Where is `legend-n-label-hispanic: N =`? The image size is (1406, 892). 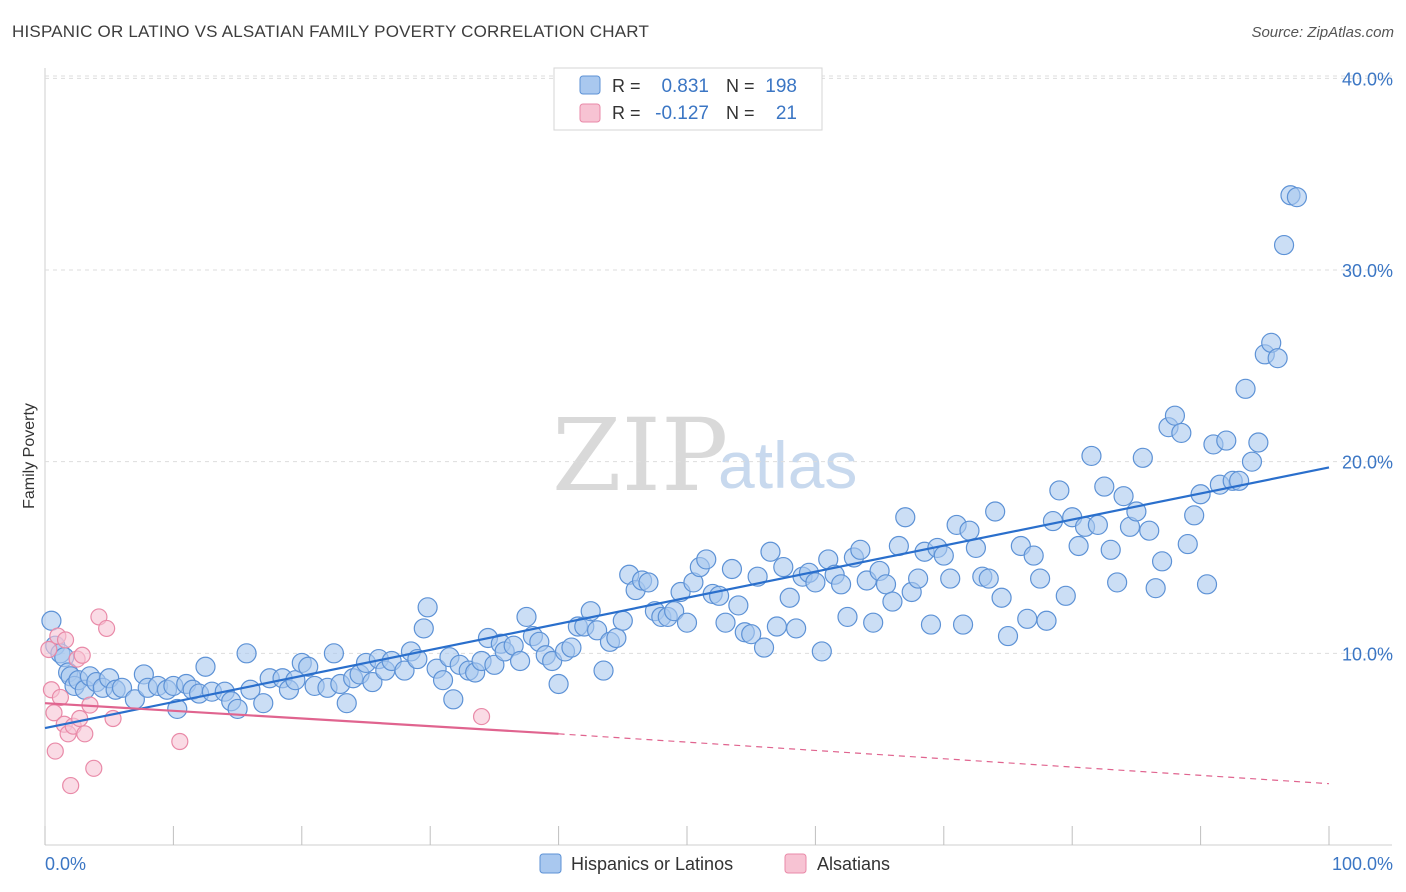 legend-n-label-hispanic: N = is located at coordinates (740, 86).